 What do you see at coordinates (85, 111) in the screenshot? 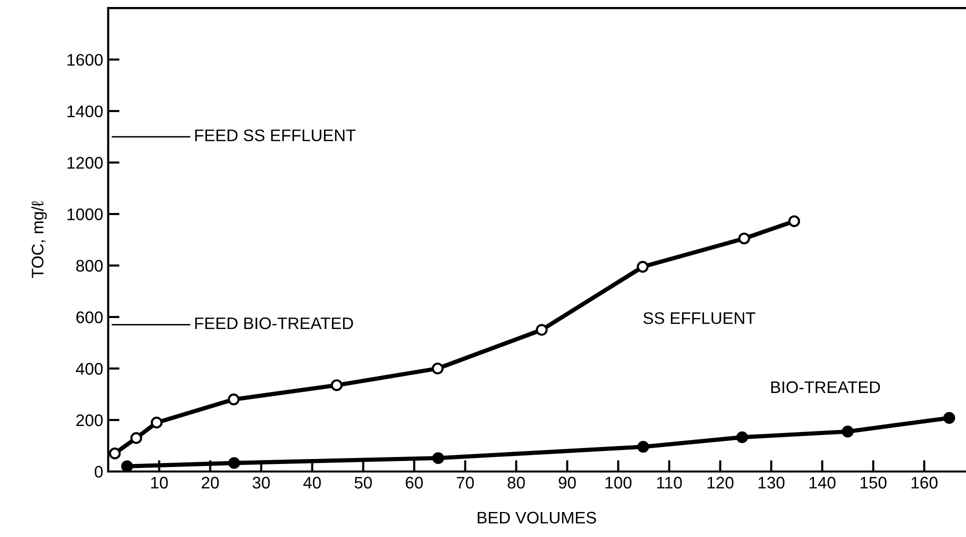
I see `y-tick-label: 1400` at bounding box center [85, 111].